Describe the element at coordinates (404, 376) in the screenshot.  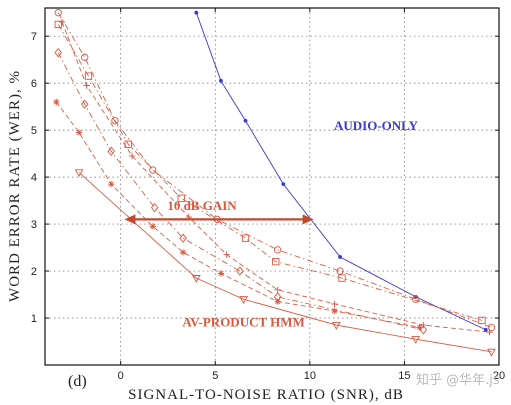
I see `x-tick-label: 15` at that location.